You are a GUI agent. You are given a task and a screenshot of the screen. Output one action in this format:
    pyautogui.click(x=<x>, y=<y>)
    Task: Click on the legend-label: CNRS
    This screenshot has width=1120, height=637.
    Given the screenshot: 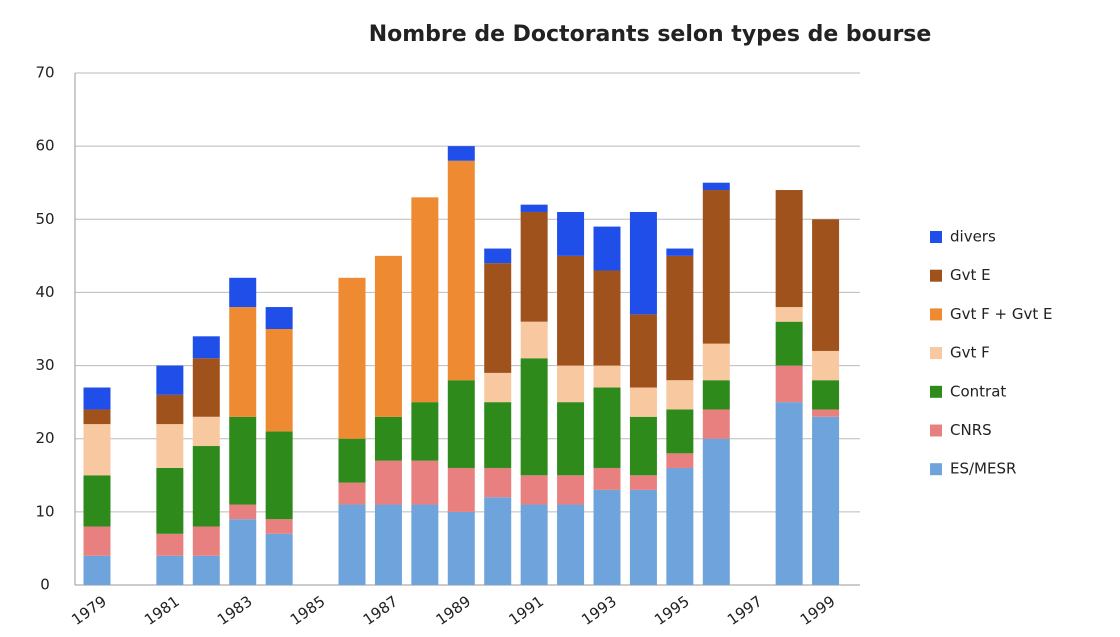 What is the action you would take?
    pyautogui.click(x=971, y=430)
    